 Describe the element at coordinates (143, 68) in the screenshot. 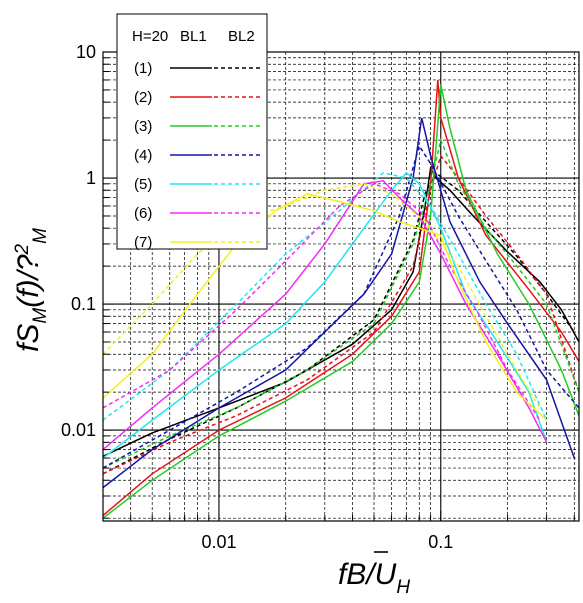

I see `legend-entry-label: (1)` at that location.